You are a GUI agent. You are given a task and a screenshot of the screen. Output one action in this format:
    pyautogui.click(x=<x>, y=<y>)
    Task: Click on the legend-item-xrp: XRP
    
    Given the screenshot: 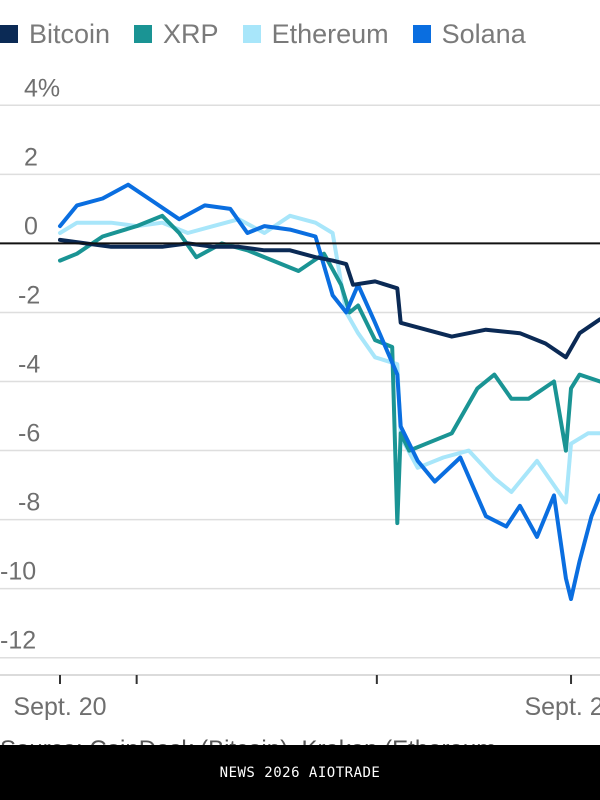 What is the action you would take?
    pyautogui.click(x=176, y=34)
    